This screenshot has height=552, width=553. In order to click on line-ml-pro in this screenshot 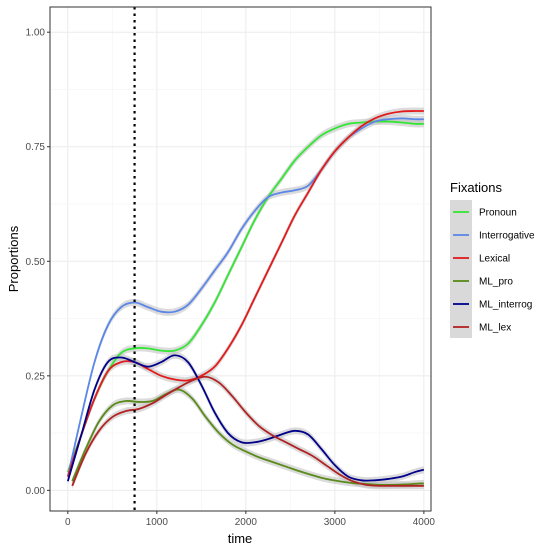, I will do `click(247, 437)`.